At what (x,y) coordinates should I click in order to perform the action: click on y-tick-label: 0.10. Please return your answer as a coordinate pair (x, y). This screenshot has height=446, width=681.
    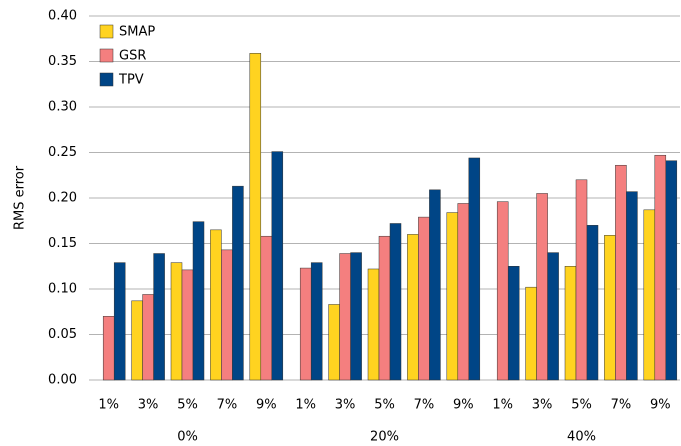
    Looking at the image, I should click on (62, 289).